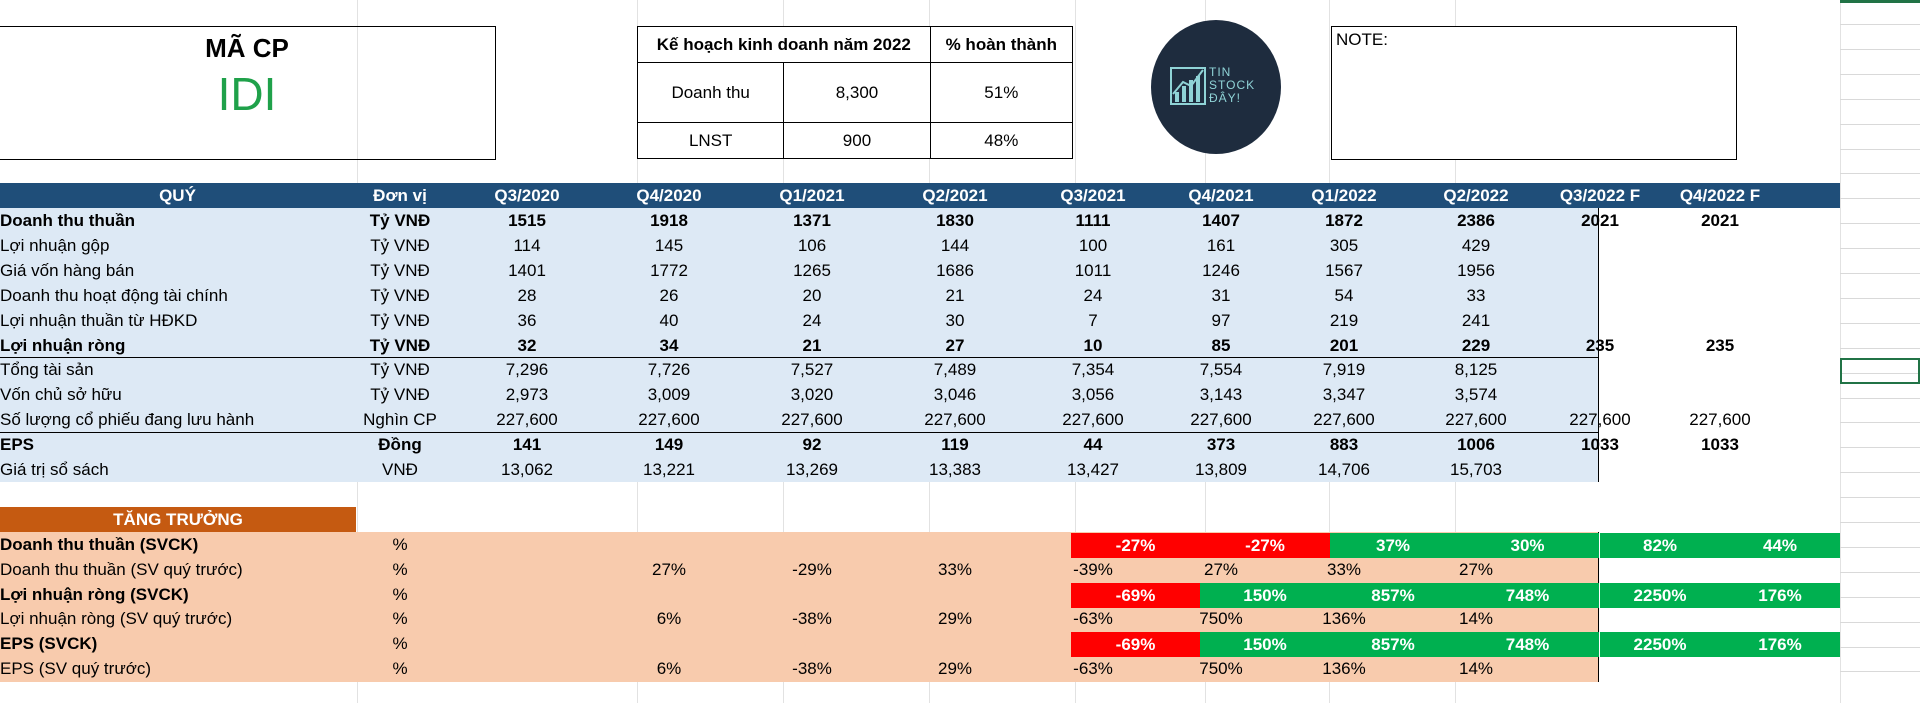 This screenshot has width=1920, height=703. Describe the element at coordinates (1221, 469) in the screenshot. I see `table-cell: 13,809` at that location.